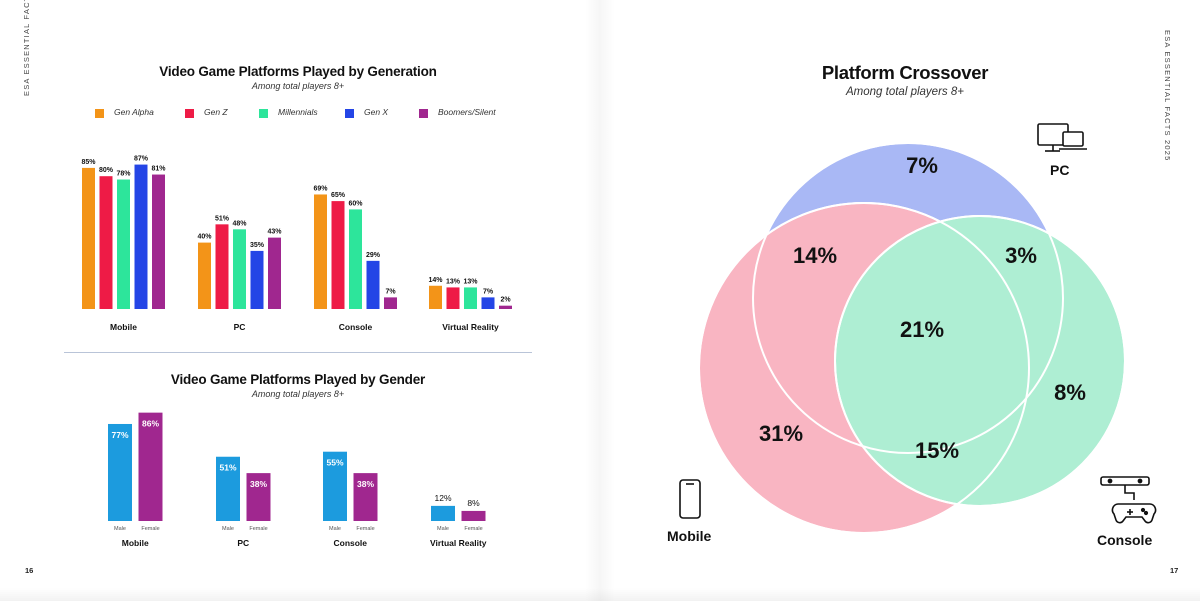 Image resolution: width=1200 pixels, height=601 pixels. Describe the element at coordinates (922, 329) in the screenshot. I see `venn-value-all-three: 21%` at that location.